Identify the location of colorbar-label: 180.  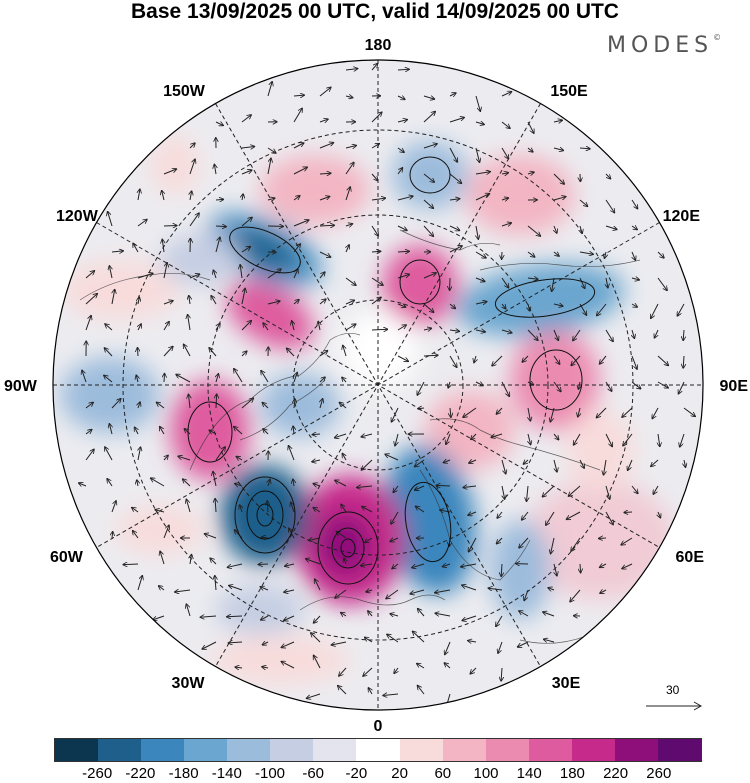
(572, 773).